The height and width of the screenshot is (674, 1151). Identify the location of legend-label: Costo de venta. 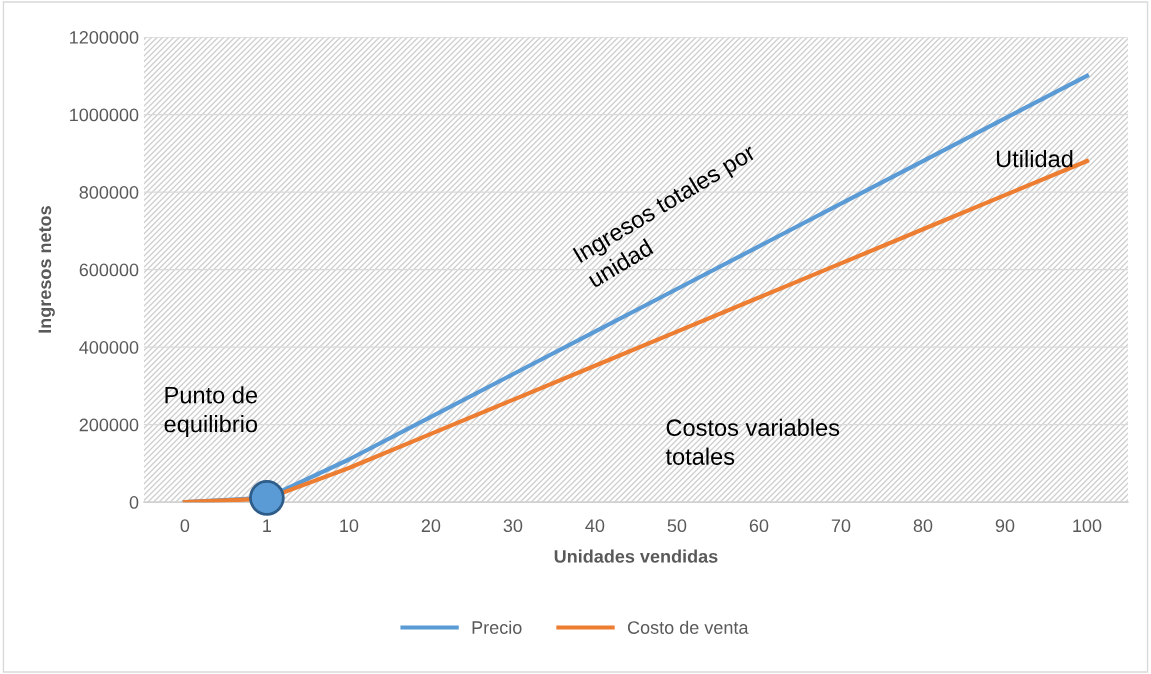
(688, 627).